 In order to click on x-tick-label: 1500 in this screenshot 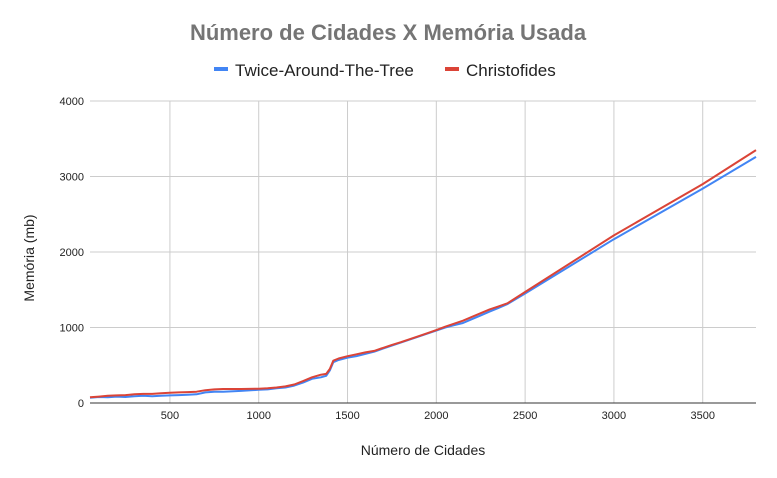, I will do `click(347, 416)`.